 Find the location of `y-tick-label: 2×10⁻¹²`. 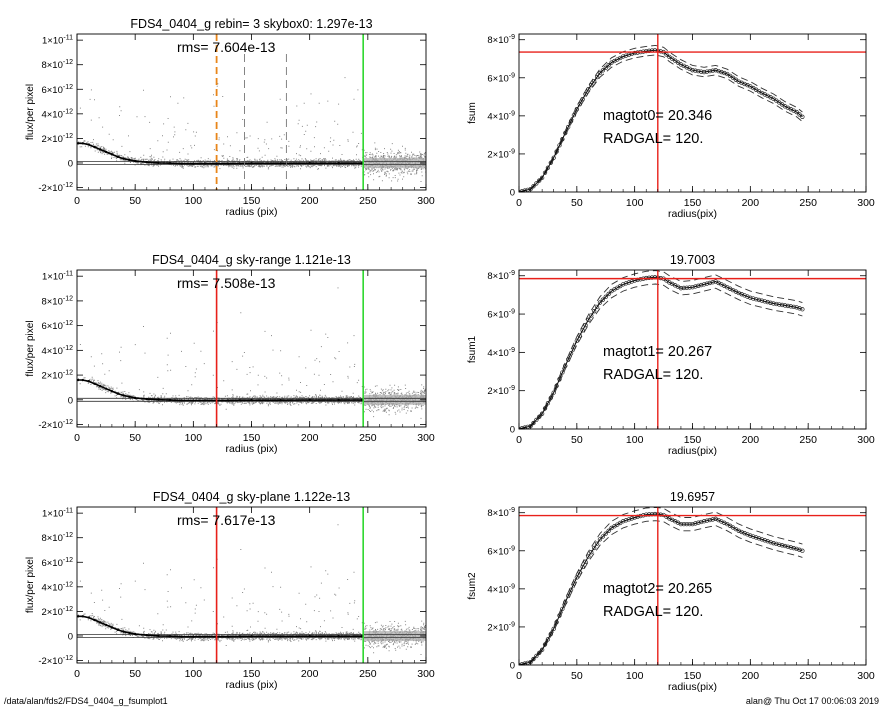

y-tick-label: 2×10⁻¹² is located at coordinates (57, 612).